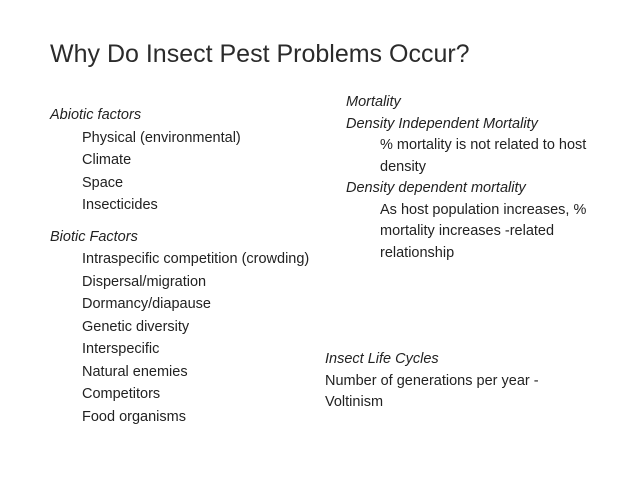 This screenshot has height=479, width=638. Describe the element at coordinates (136, 326) in the screenshot. I see `biotic-item: Genetic diversity` at that location.